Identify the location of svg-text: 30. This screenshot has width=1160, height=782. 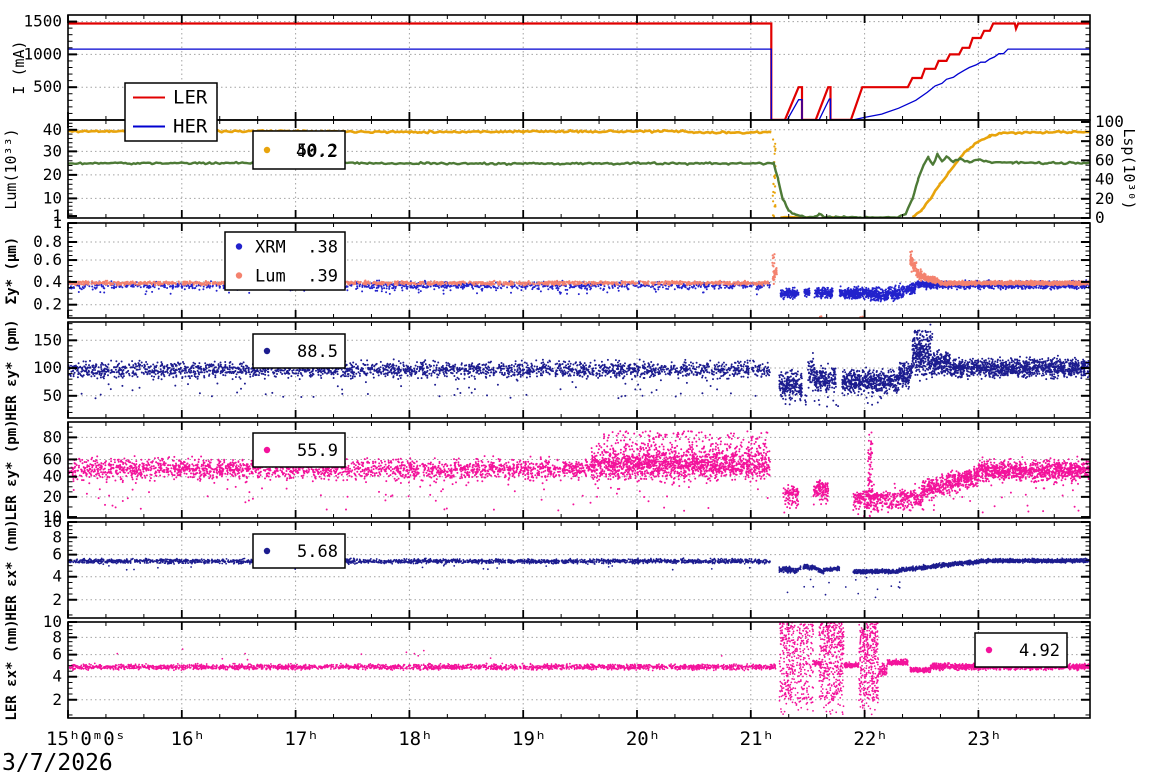
(52, 150).